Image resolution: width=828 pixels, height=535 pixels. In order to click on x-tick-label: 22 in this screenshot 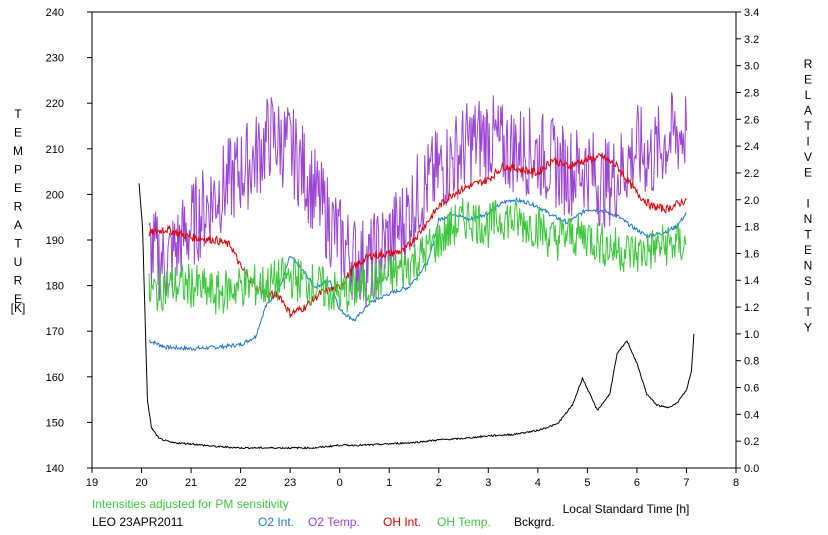, I will do `click(240, 483)`.